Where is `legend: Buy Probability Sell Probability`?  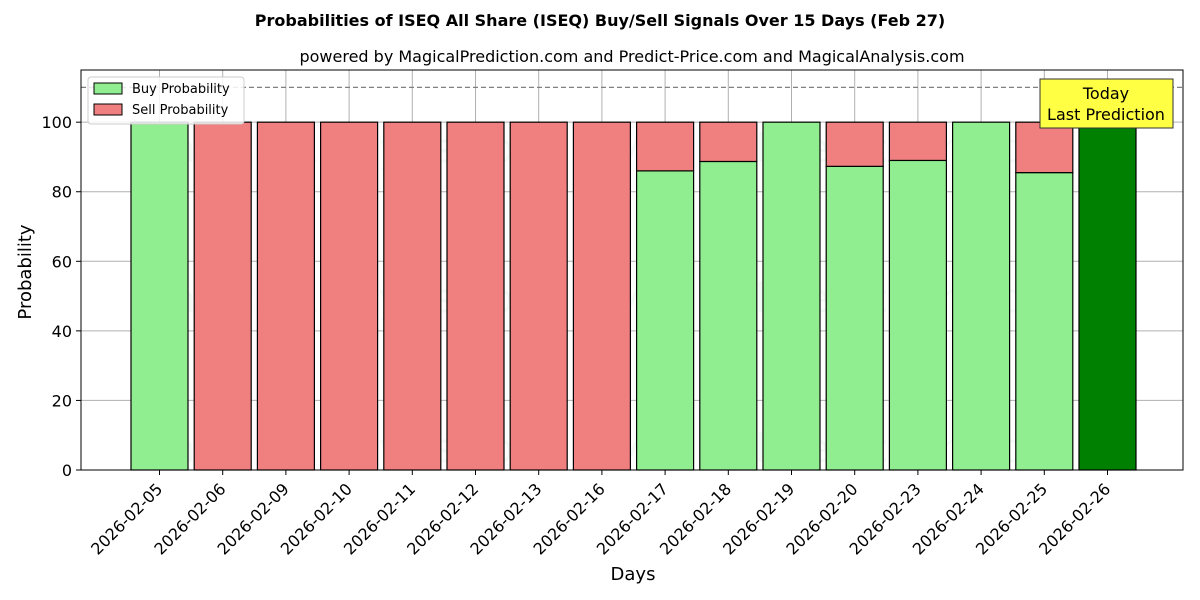 legend: Buy Probability Sell Probability is located at coordinates (166, 100).